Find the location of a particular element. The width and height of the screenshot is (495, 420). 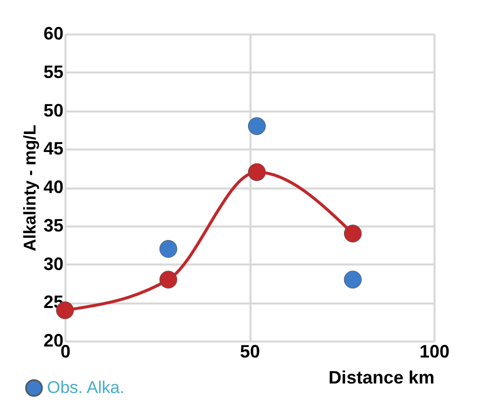

y-tick-label: 55 is located at coordinates (53, 72).